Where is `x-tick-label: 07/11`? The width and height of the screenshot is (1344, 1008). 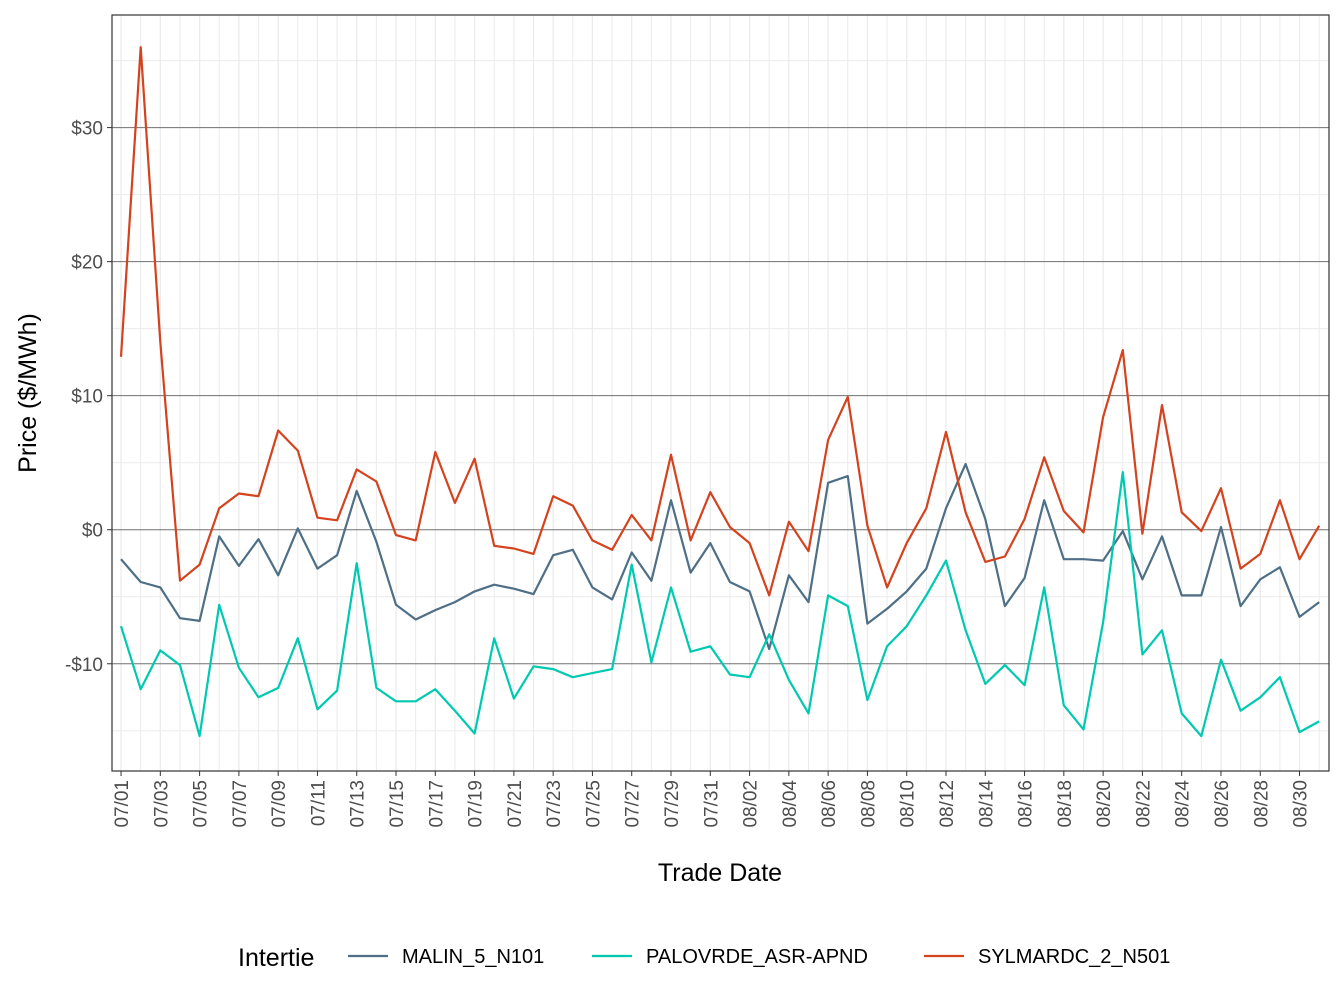
x-tick-label: 07/11 is located at coordinates (318, 803).